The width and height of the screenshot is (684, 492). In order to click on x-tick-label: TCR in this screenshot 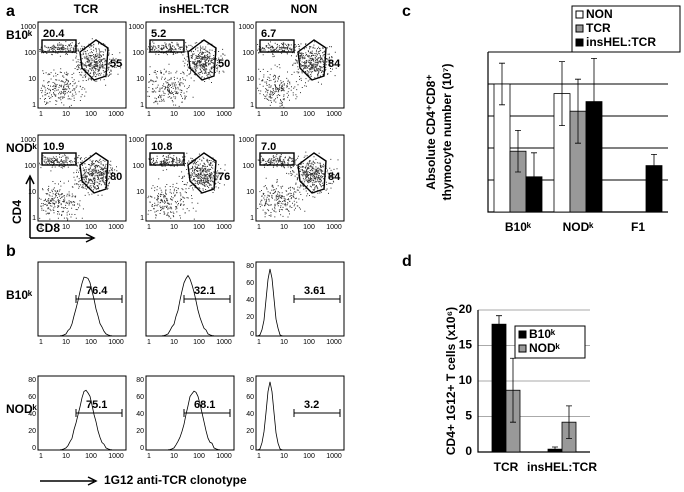, I will do `click(506, 467)`.